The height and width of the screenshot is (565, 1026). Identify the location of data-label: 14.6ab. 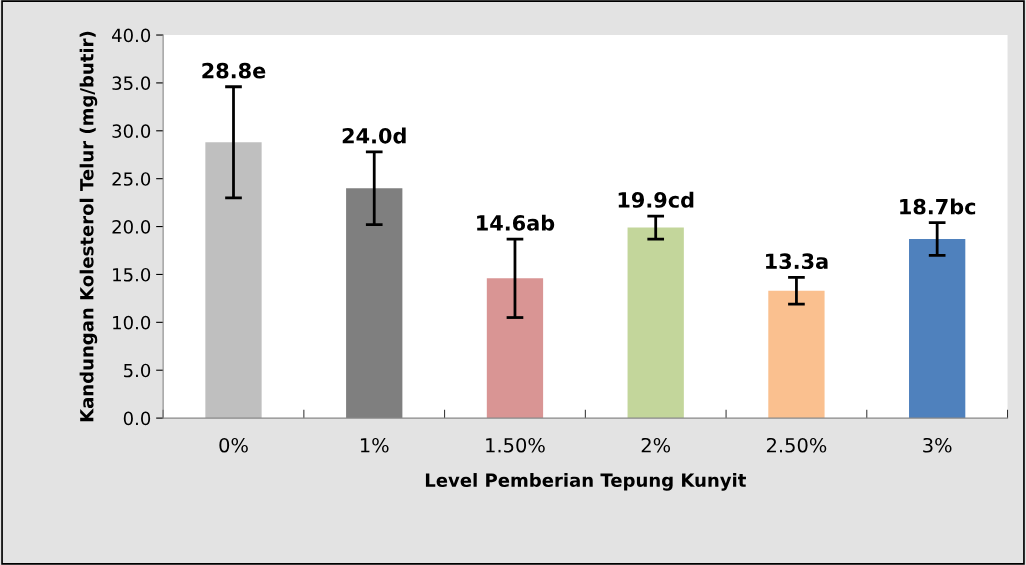
(516, 222).